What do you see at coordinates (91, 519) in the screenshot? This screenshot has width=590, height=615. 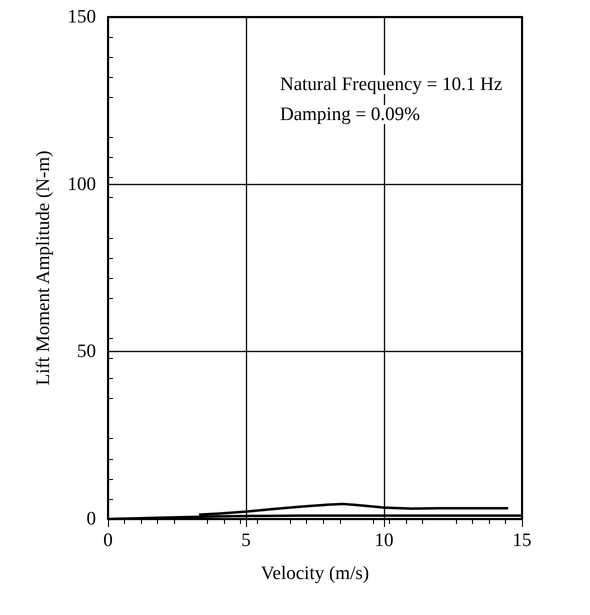 I see `y-tick-label: 0` at bounding box center [91, 519].